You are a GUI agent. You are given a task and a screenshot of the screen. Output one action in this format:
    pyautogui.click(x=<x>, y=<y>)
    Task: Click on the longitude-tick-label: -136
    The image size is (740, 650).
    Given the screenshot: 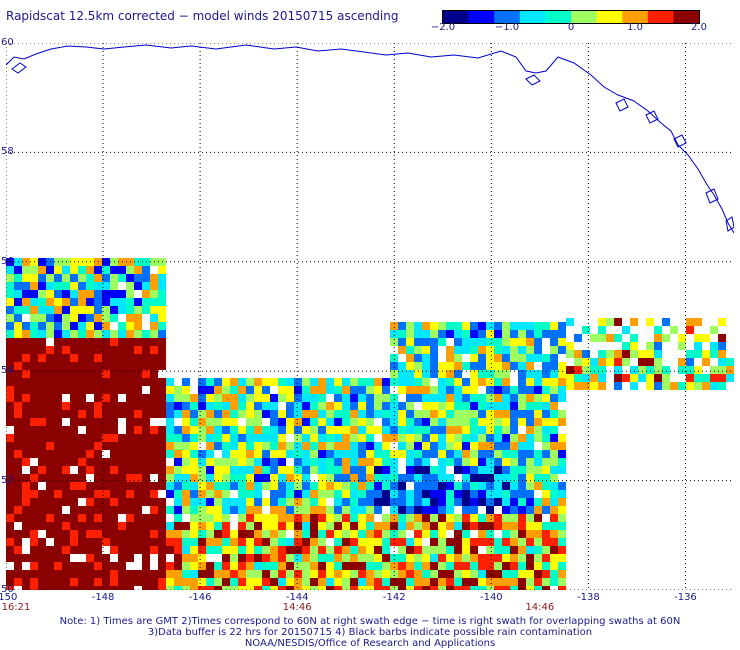 What is the action you would take?
    pyautogui.click(x=685, y=597)
    